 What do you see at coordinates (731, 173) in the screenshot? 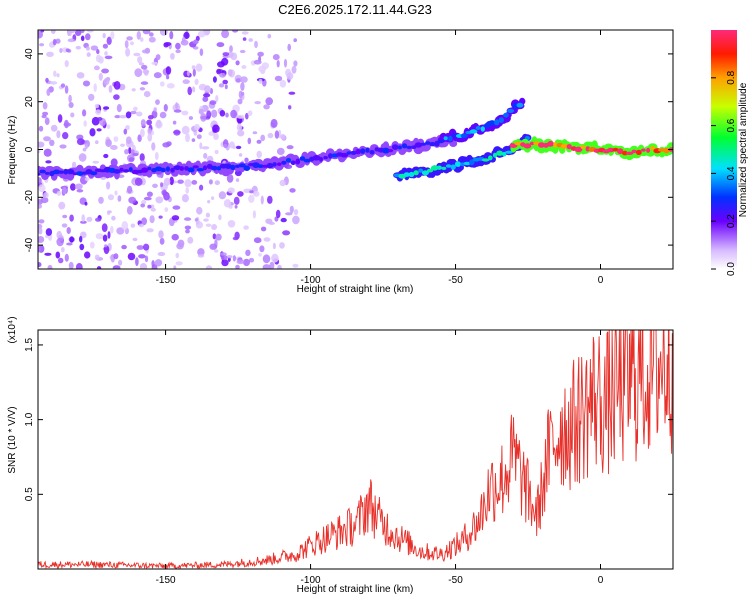
I see `colorbar-tick-label: 0.4` at bounding box center [731, 173].